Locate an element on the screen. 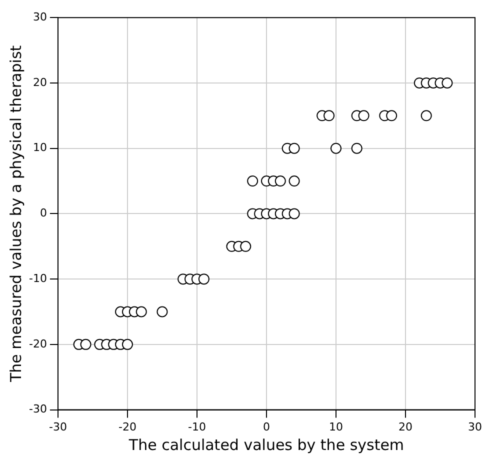  x-tick-label: 10 is located at coordinates (335, 427).